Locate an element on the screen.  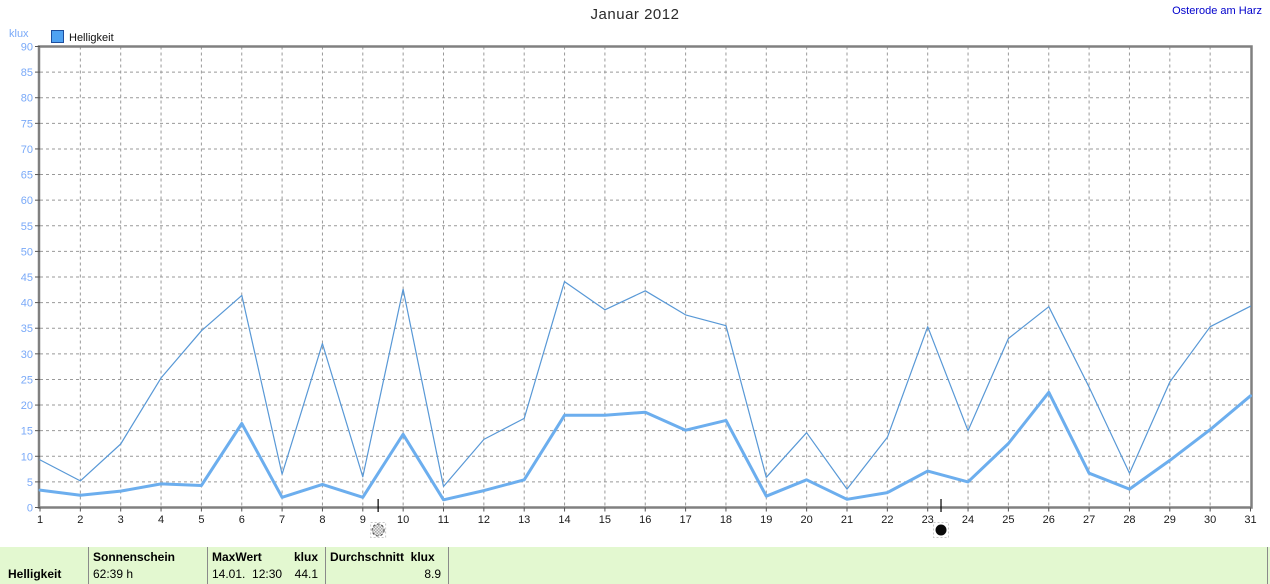
x-tick-label: 25 is located at coordinates (1008, 520).